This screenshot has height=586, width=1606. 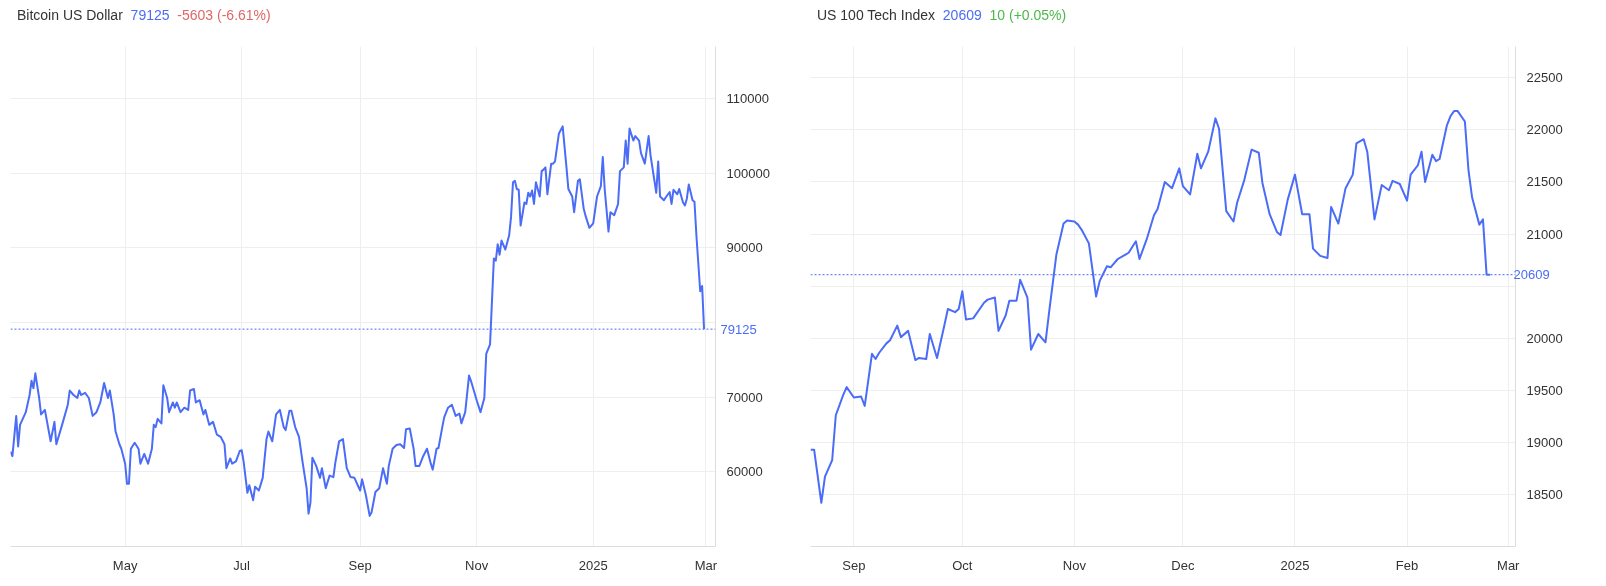 I want to click on ref-line-label: 79125, so click(x=738, y=329).